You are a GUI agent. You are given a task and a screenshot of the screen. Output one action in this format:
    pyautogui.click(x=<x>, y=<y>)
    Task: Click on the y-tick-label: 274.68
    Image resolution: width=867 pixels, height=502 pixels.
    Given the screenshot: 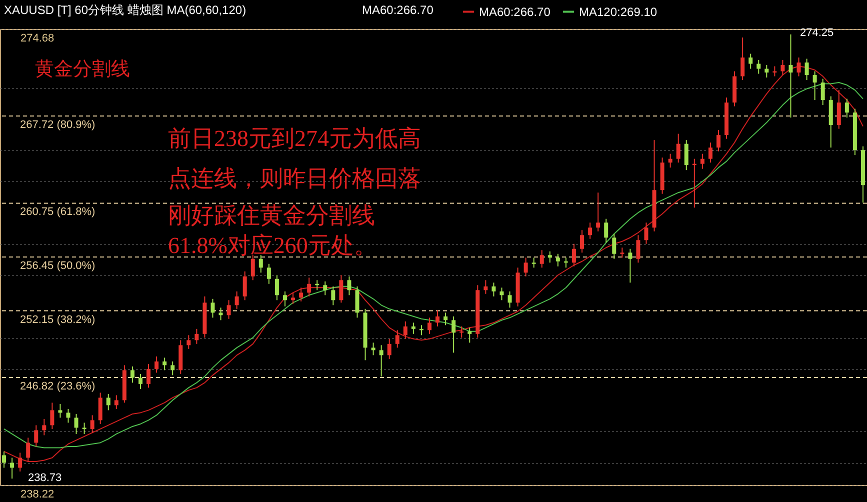 What is the action you would take?
    pyautogui.click(x=37, y=38)
    